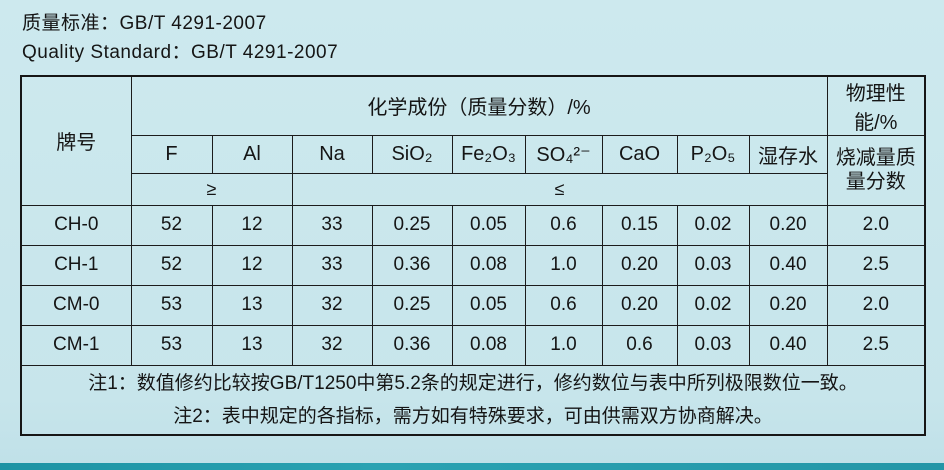  I want to click on grade-cell: CM-0, so click(76, 305).